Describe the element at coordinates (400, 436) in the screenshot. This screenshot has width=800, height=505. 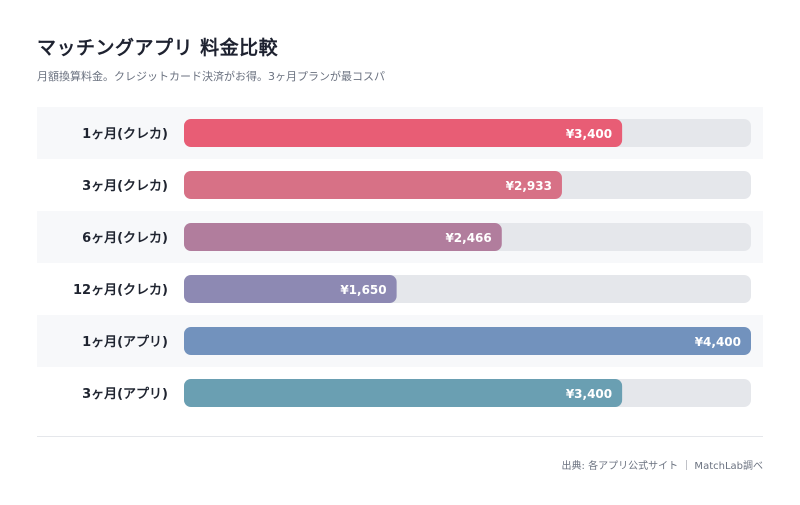
I see `footer-divider` at that location.